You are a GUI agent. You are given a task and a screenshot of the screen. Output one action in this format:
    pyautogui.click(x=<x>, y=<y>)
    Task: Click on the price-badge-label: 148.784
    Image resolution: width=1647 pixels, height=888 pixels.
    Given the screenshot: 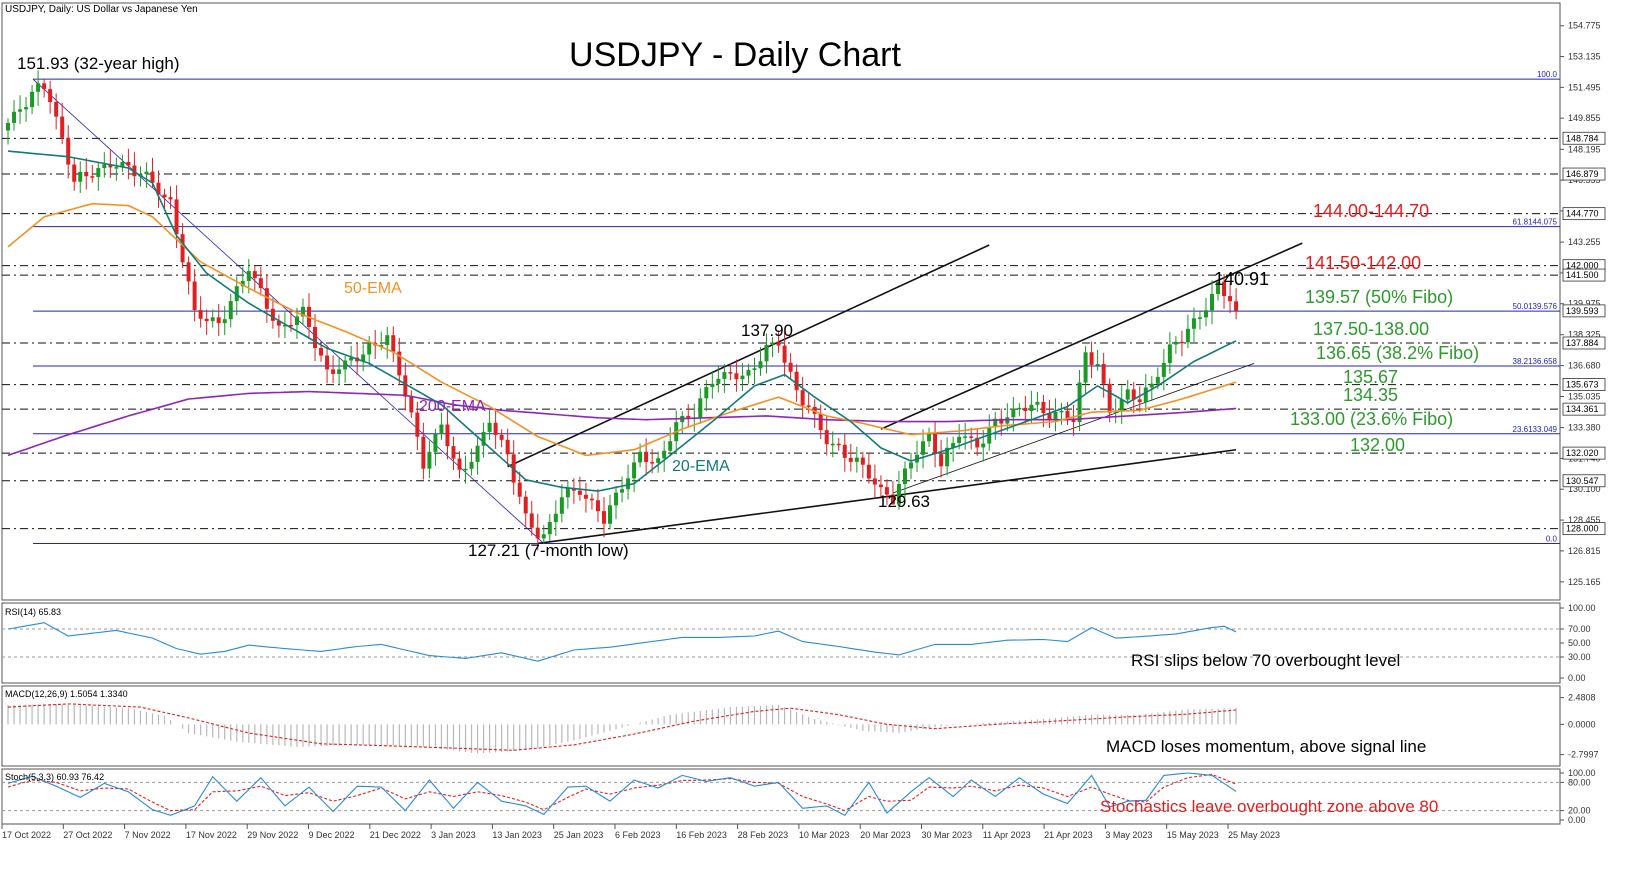 What is the action you would take?
    pyautogui.click(x=1582, y=138)
    